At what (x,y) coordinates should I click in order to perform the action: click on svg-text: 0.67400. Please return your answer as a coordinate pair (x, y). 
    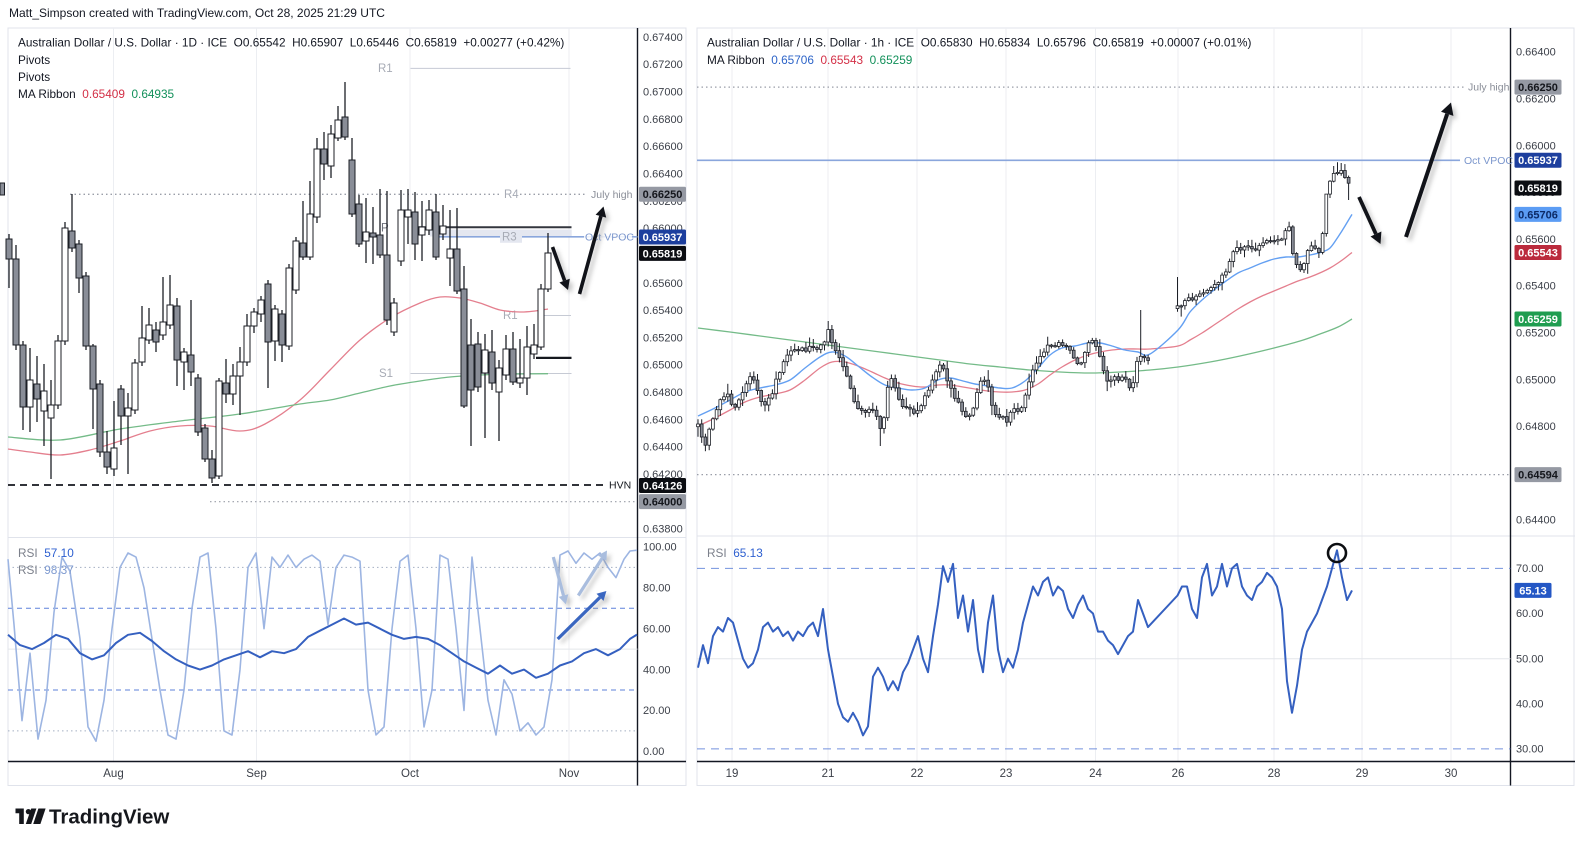
    Looking at the image, I should click on (663, 38).